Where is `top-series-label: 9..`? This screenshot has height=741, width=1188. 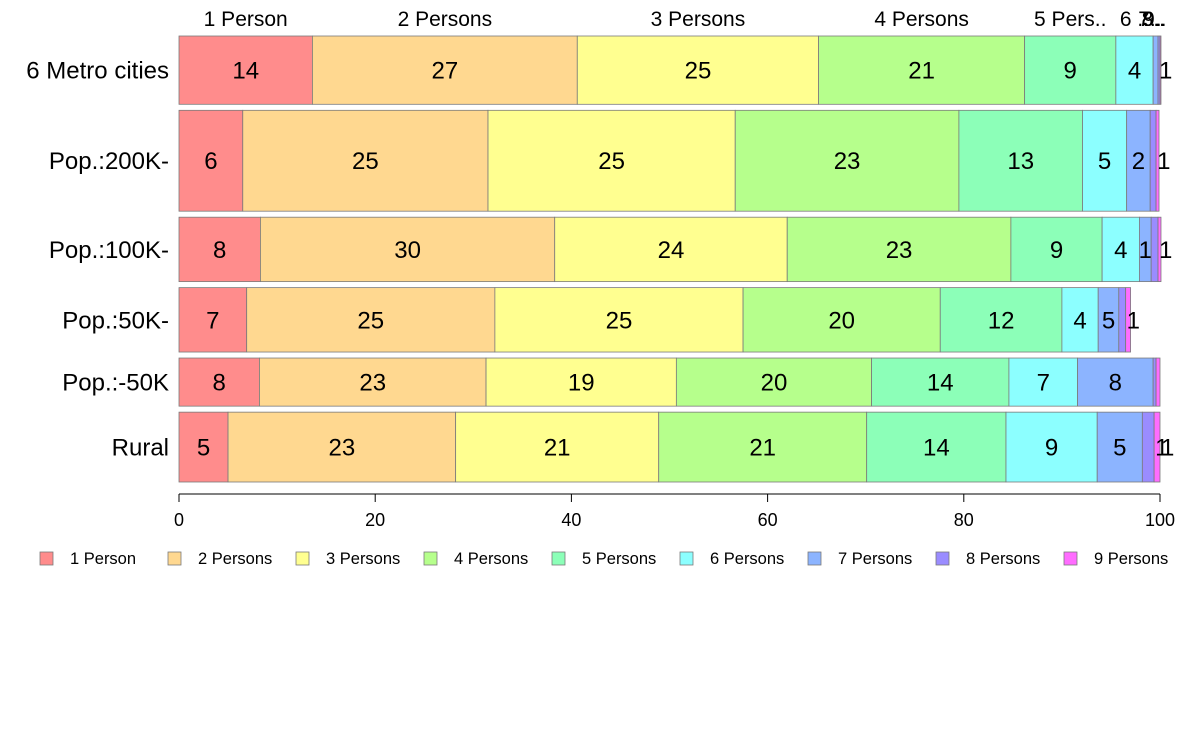 top-series-label: 9.. is located at coordinates (1154, 19).